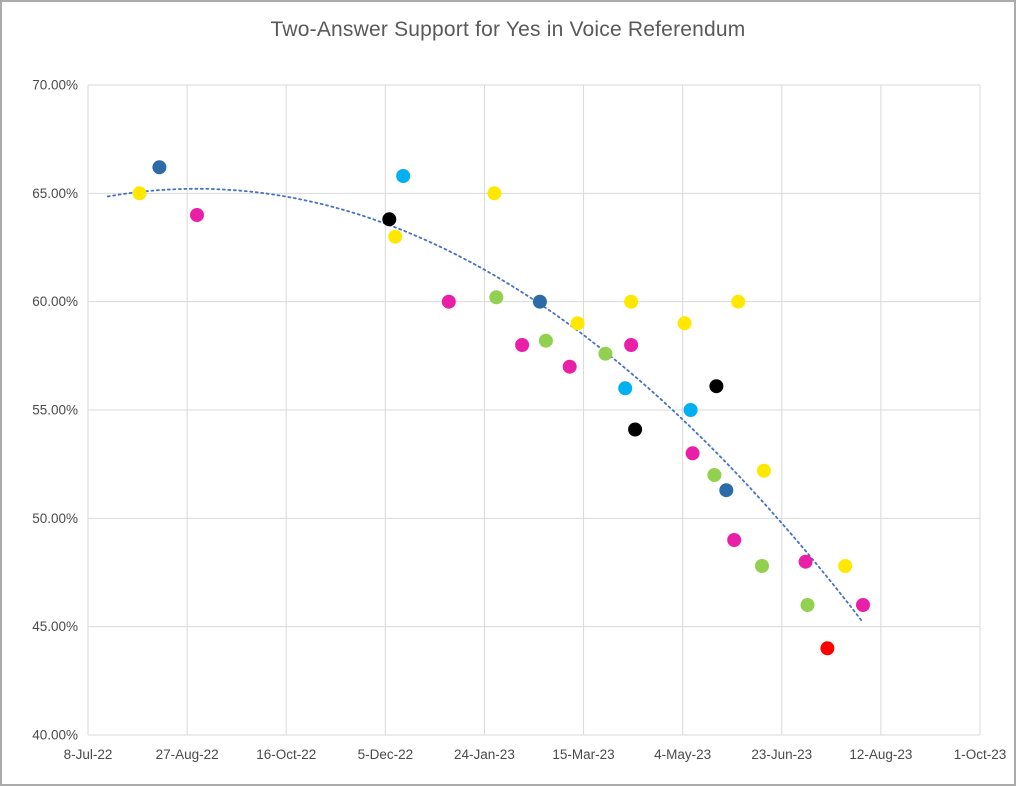  Describe the element at coordinates (55, 410) in the screenshot. I see `y-axis-tick-label: 55.00%` at that location.